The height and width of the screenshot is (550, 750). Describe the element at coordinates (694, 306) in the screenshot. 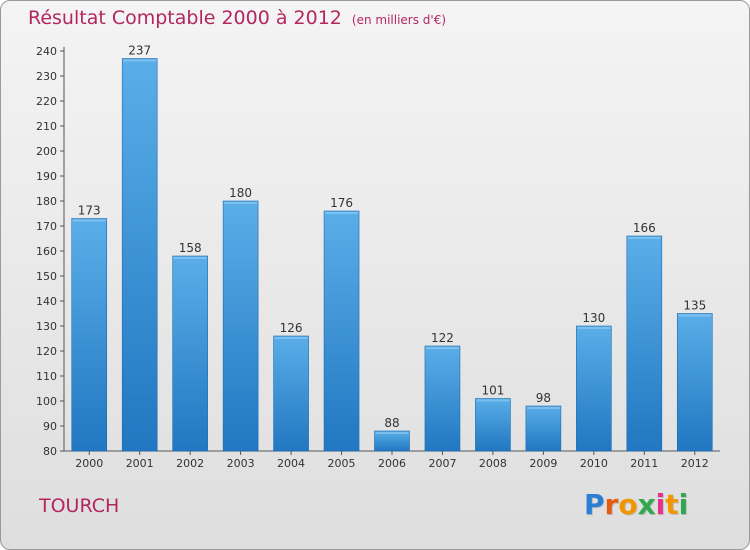

I see `value-label-2012: 135` at that location.